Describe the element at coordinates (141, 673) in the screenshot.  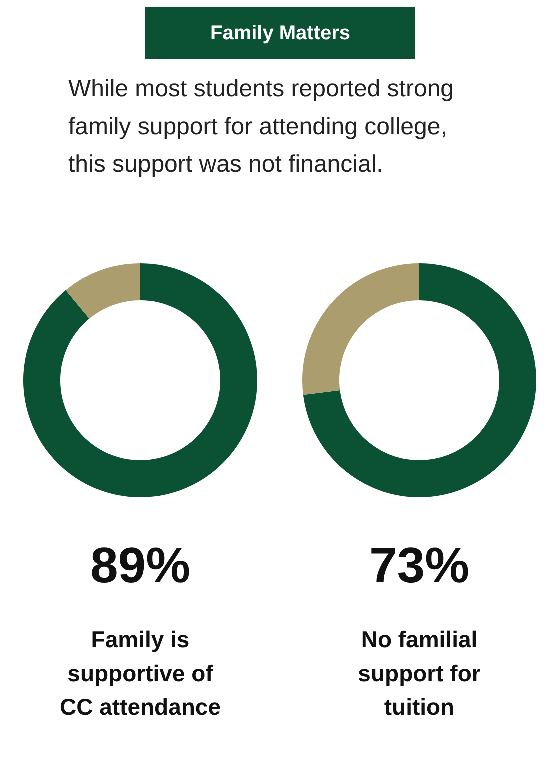
I see `text: Family is supportive of CC attendance` at that location.